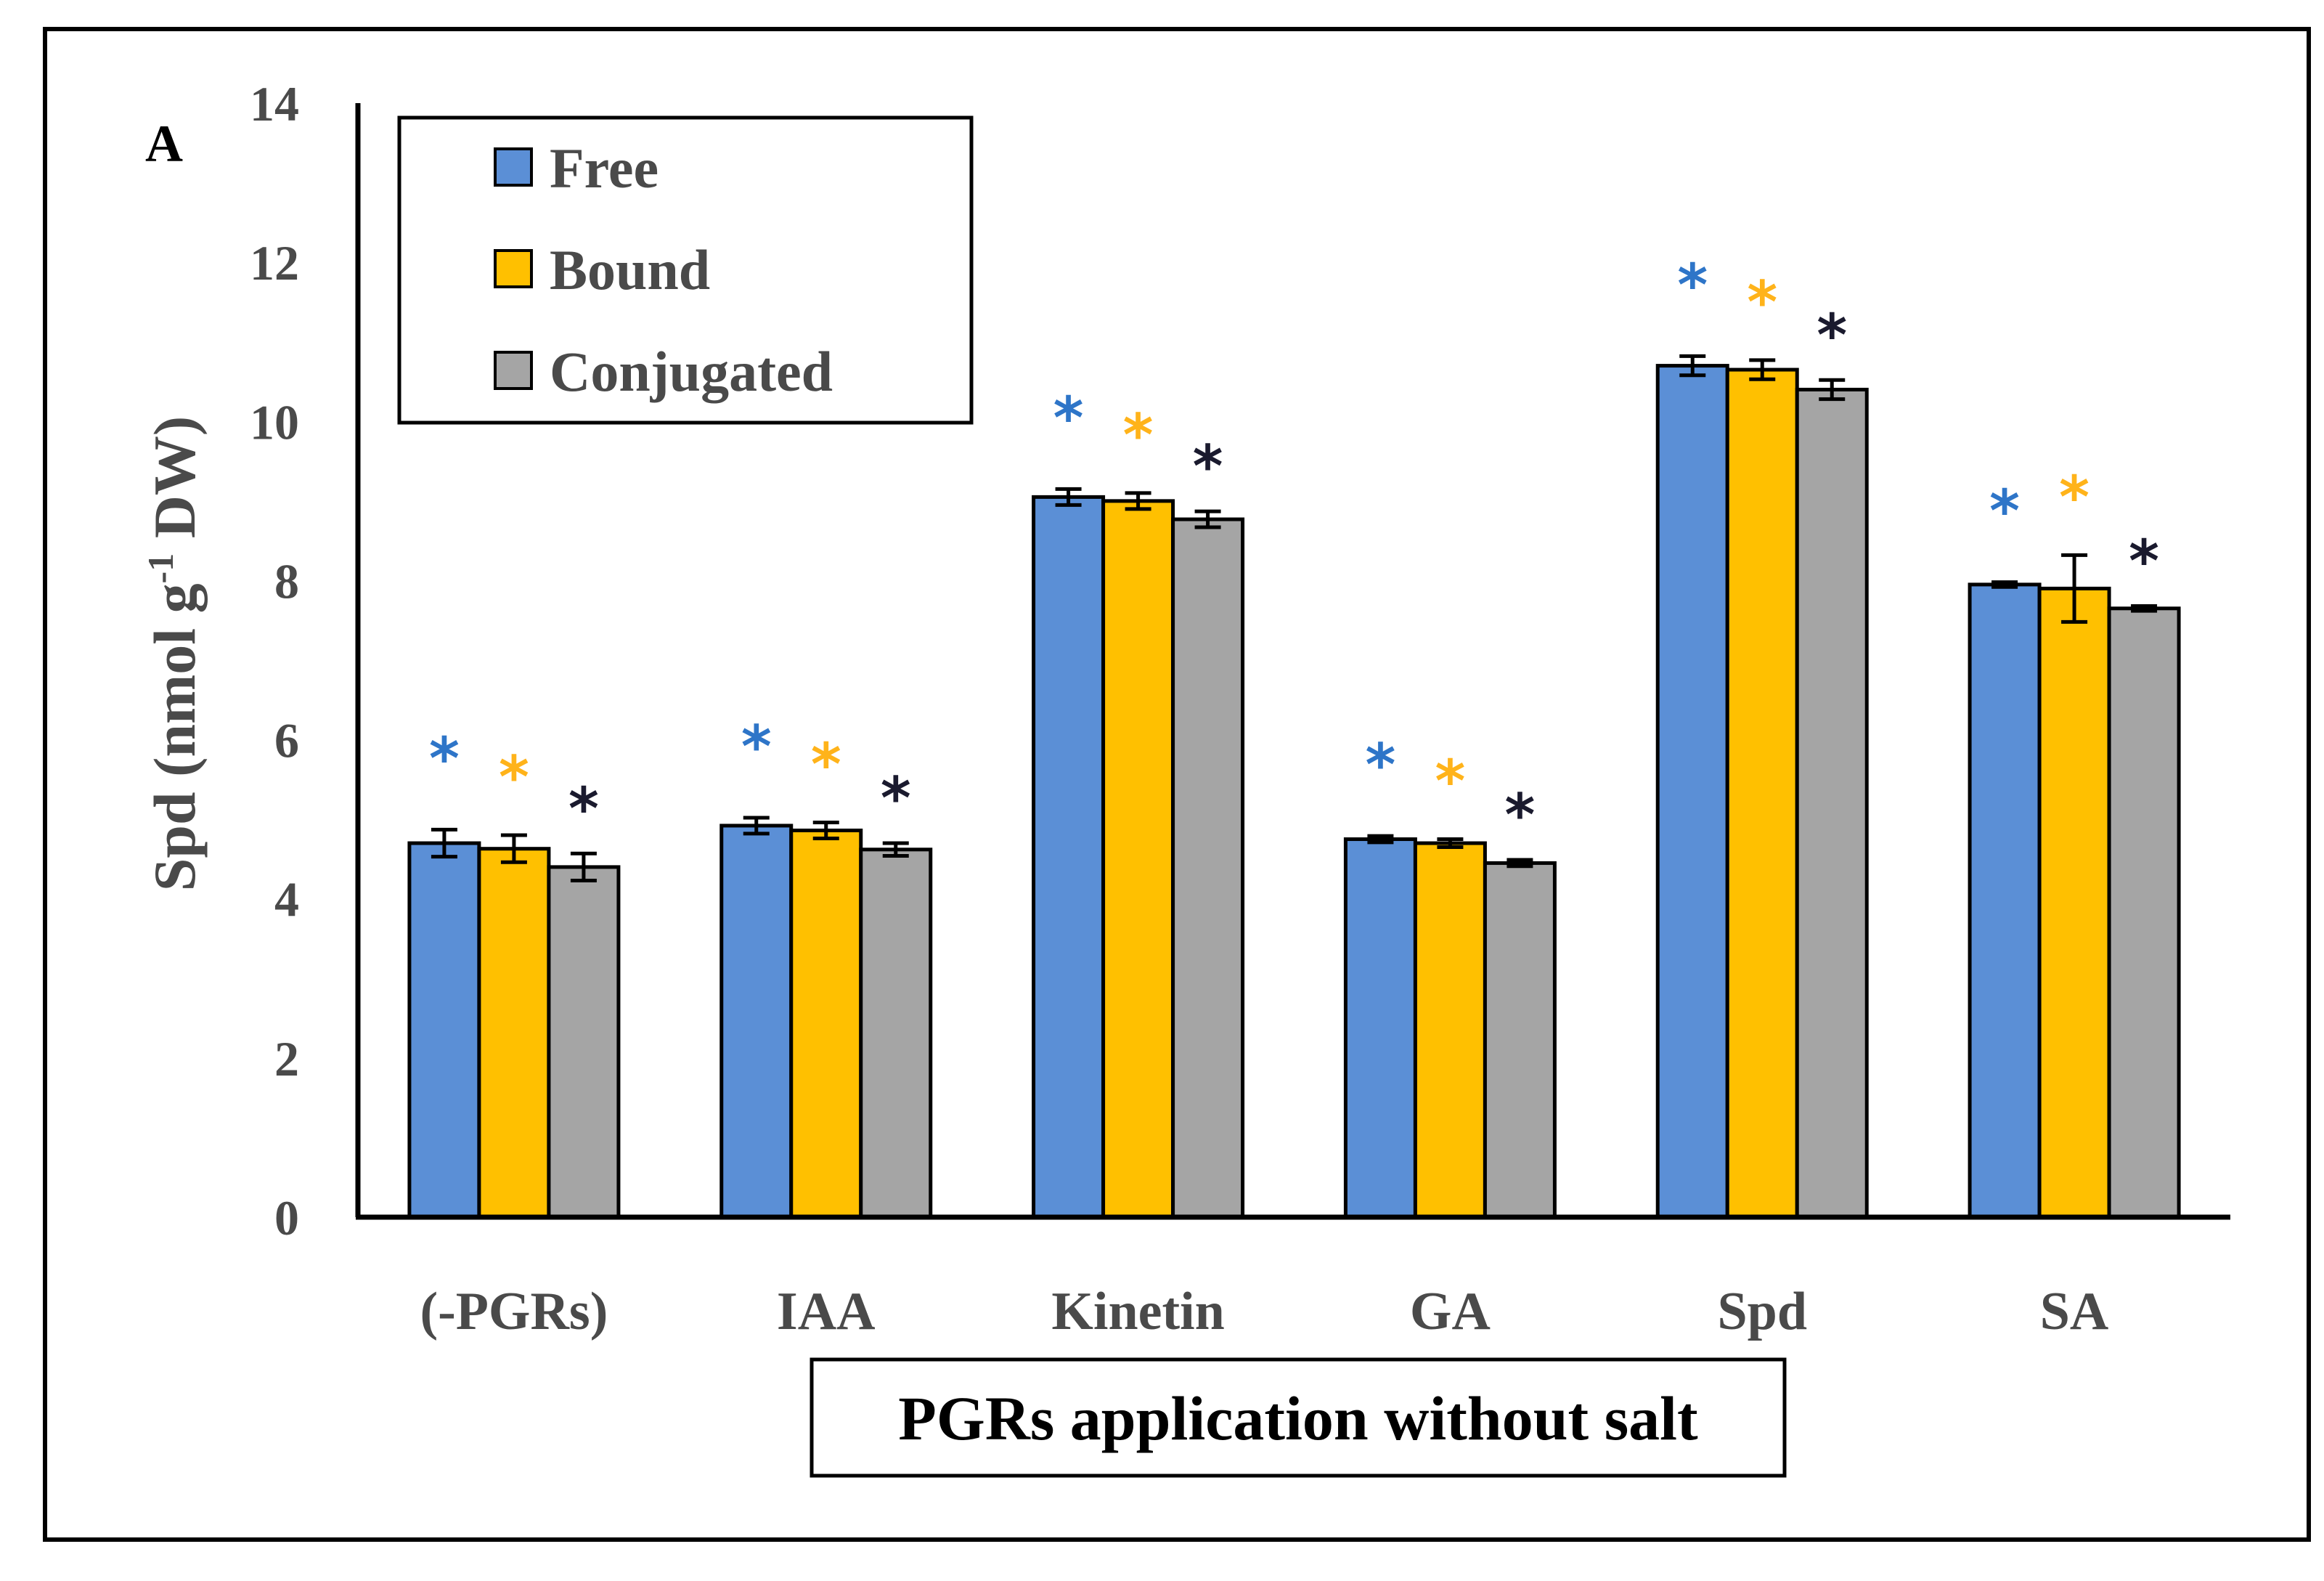 The height and width of the screenshot is (1581, 2324). Describe the element at coordinates (164, 144) in the screenshot. I see `panel-label: A` at that location.